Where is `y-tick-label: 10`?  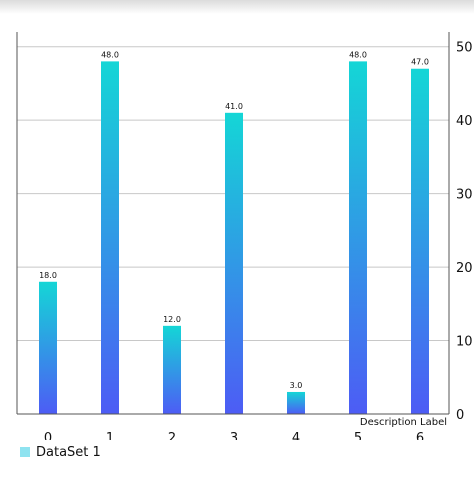 y-tick-label: 10 is located at coordinates (464, 342).